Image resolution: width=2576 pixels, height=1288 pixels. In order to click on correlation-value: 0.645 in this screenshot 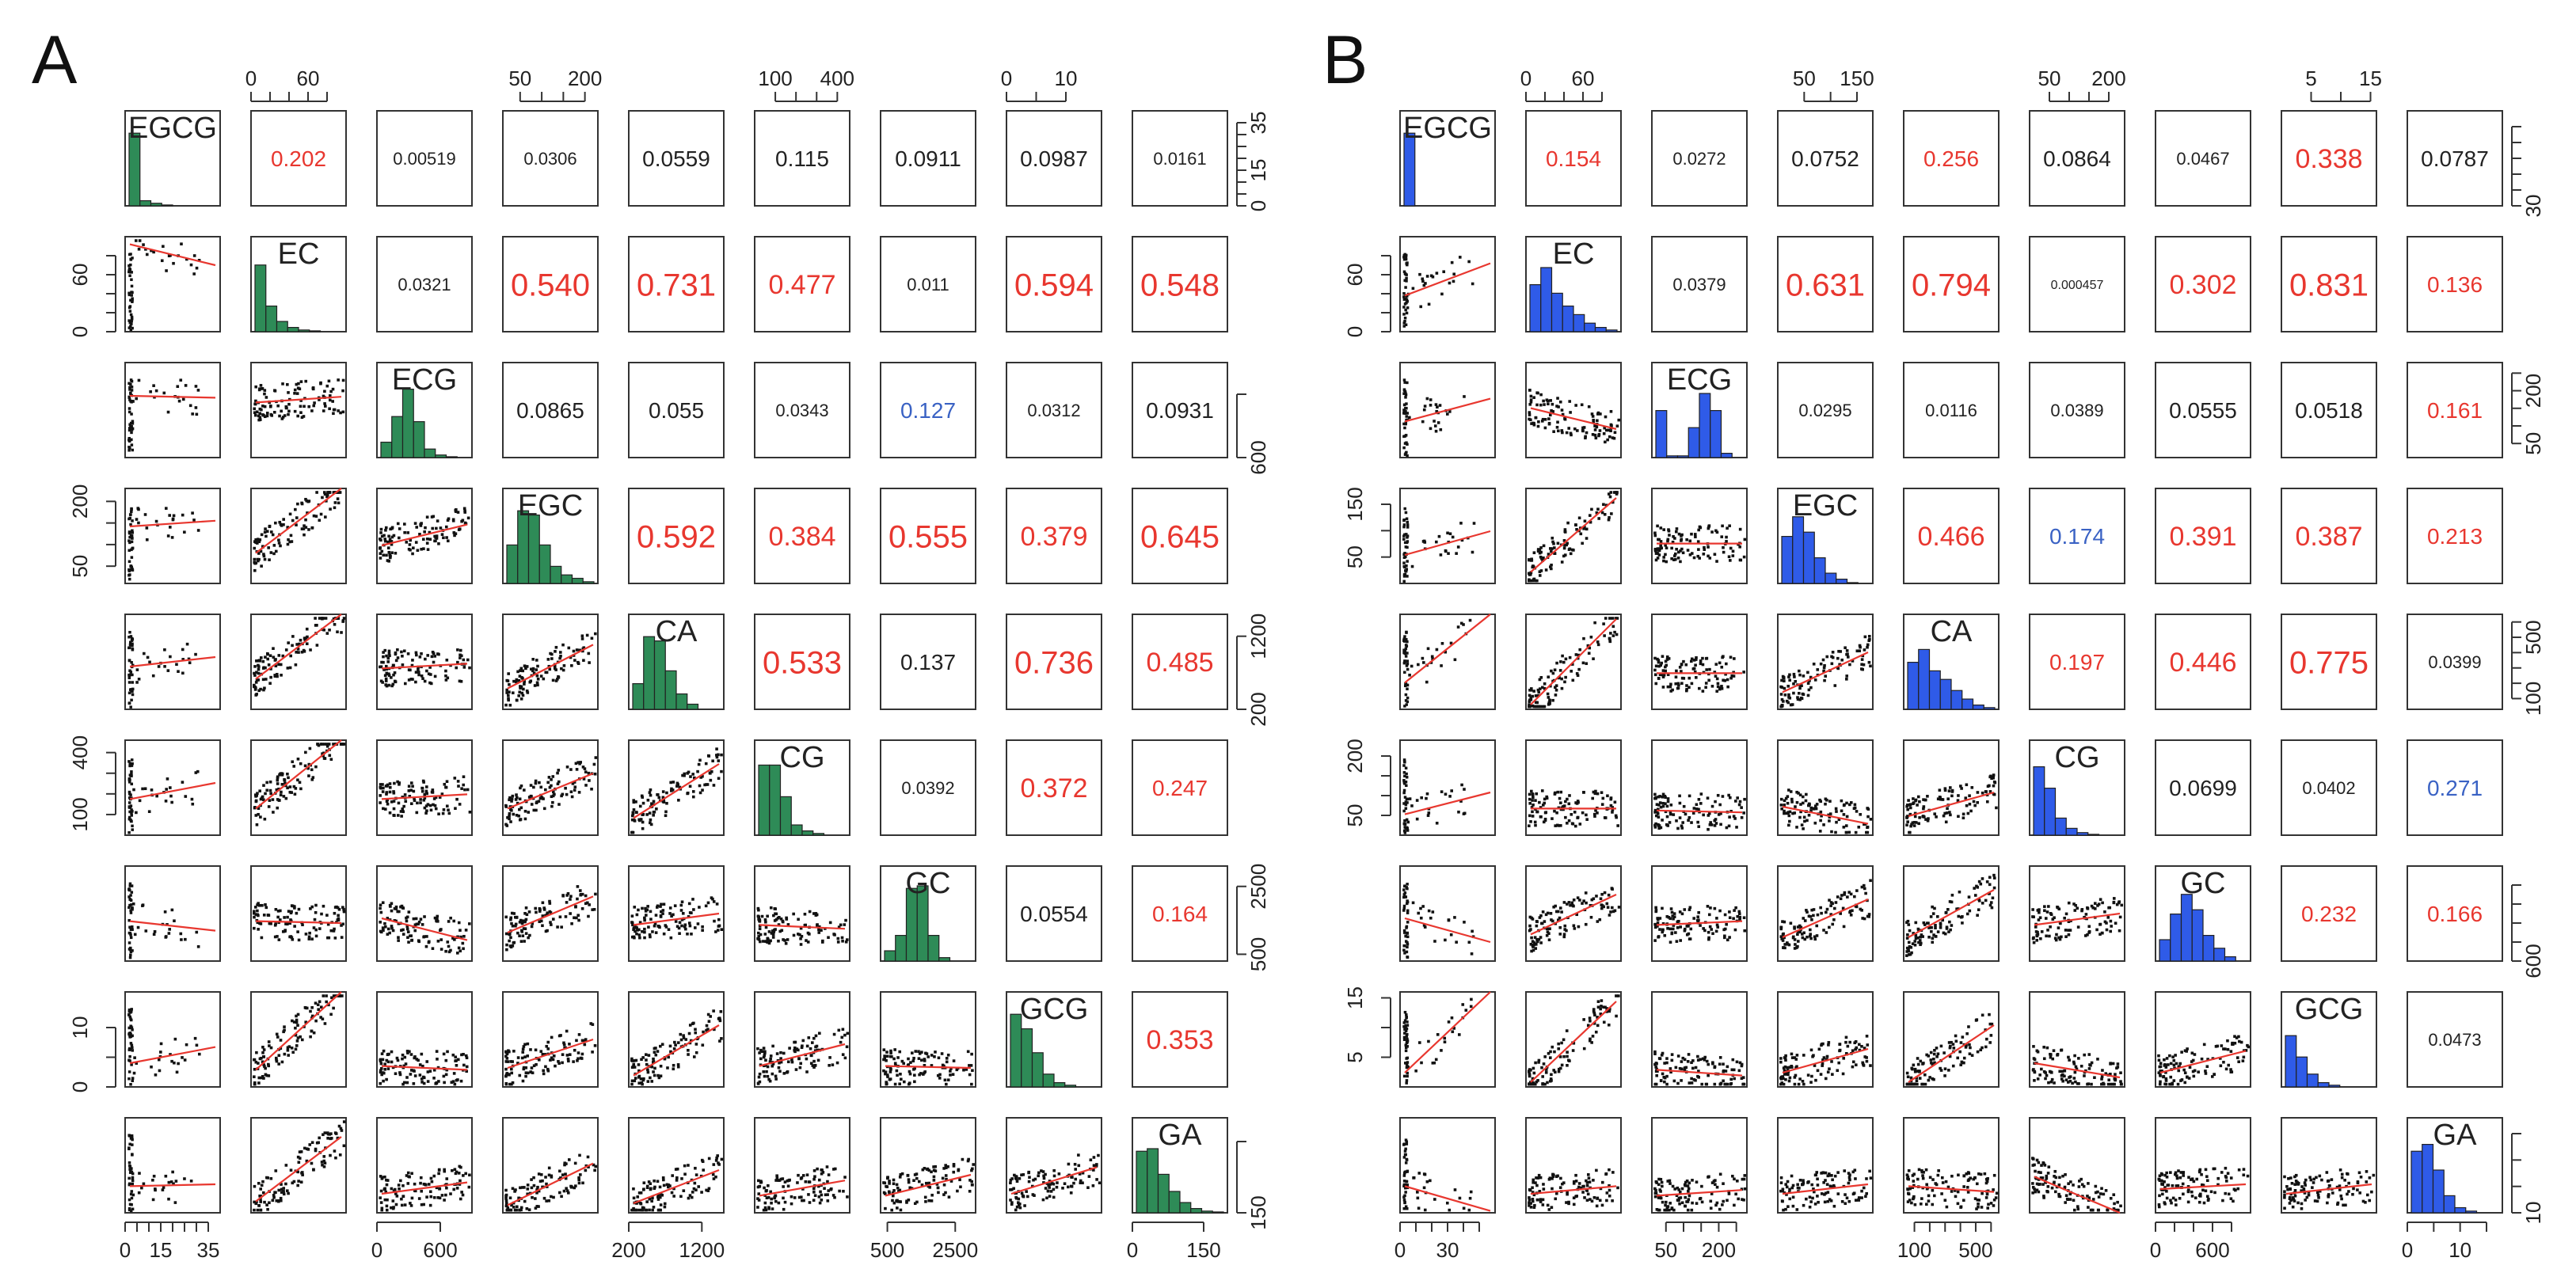, I will do `click(1180, 536)`.